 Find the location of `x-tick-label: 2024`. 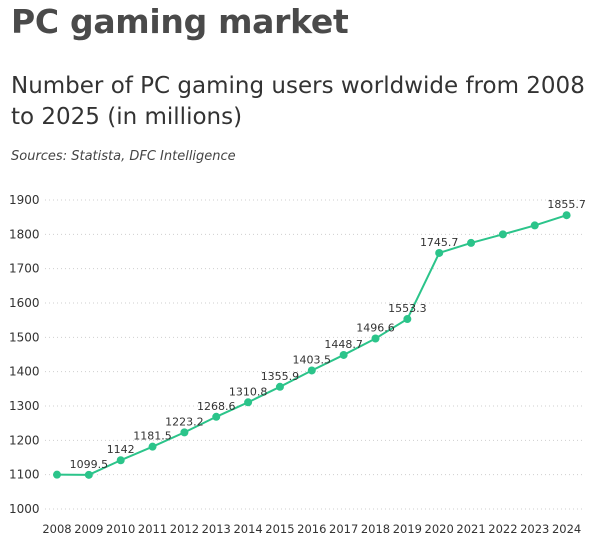

x-tick-label: 2024 is located at coordinates (566, 529).